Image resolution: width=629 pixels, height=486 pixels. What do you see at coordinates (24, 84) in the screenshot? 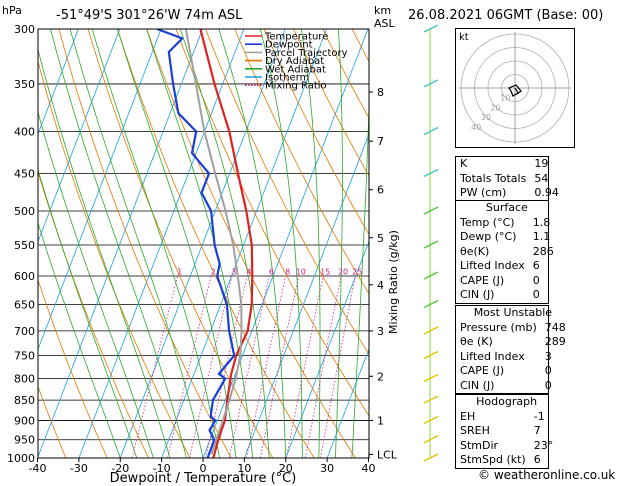
I see `pressure-tick-label: 350` at bounding box center [24, 84].